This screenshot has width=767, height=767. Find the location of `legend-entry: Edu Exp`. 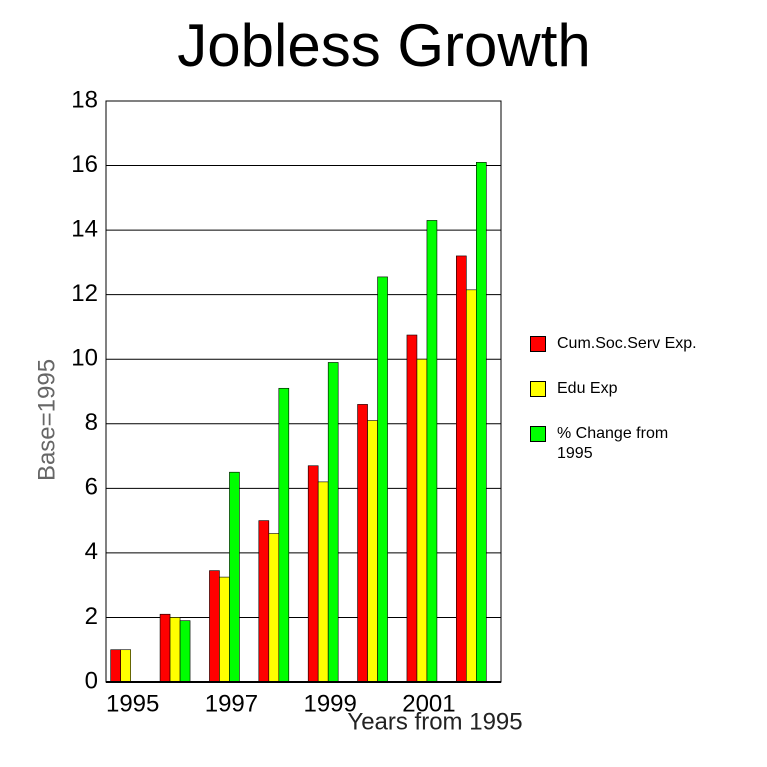

legend-entry: Edu Exp is located at coordinates (618, 389).